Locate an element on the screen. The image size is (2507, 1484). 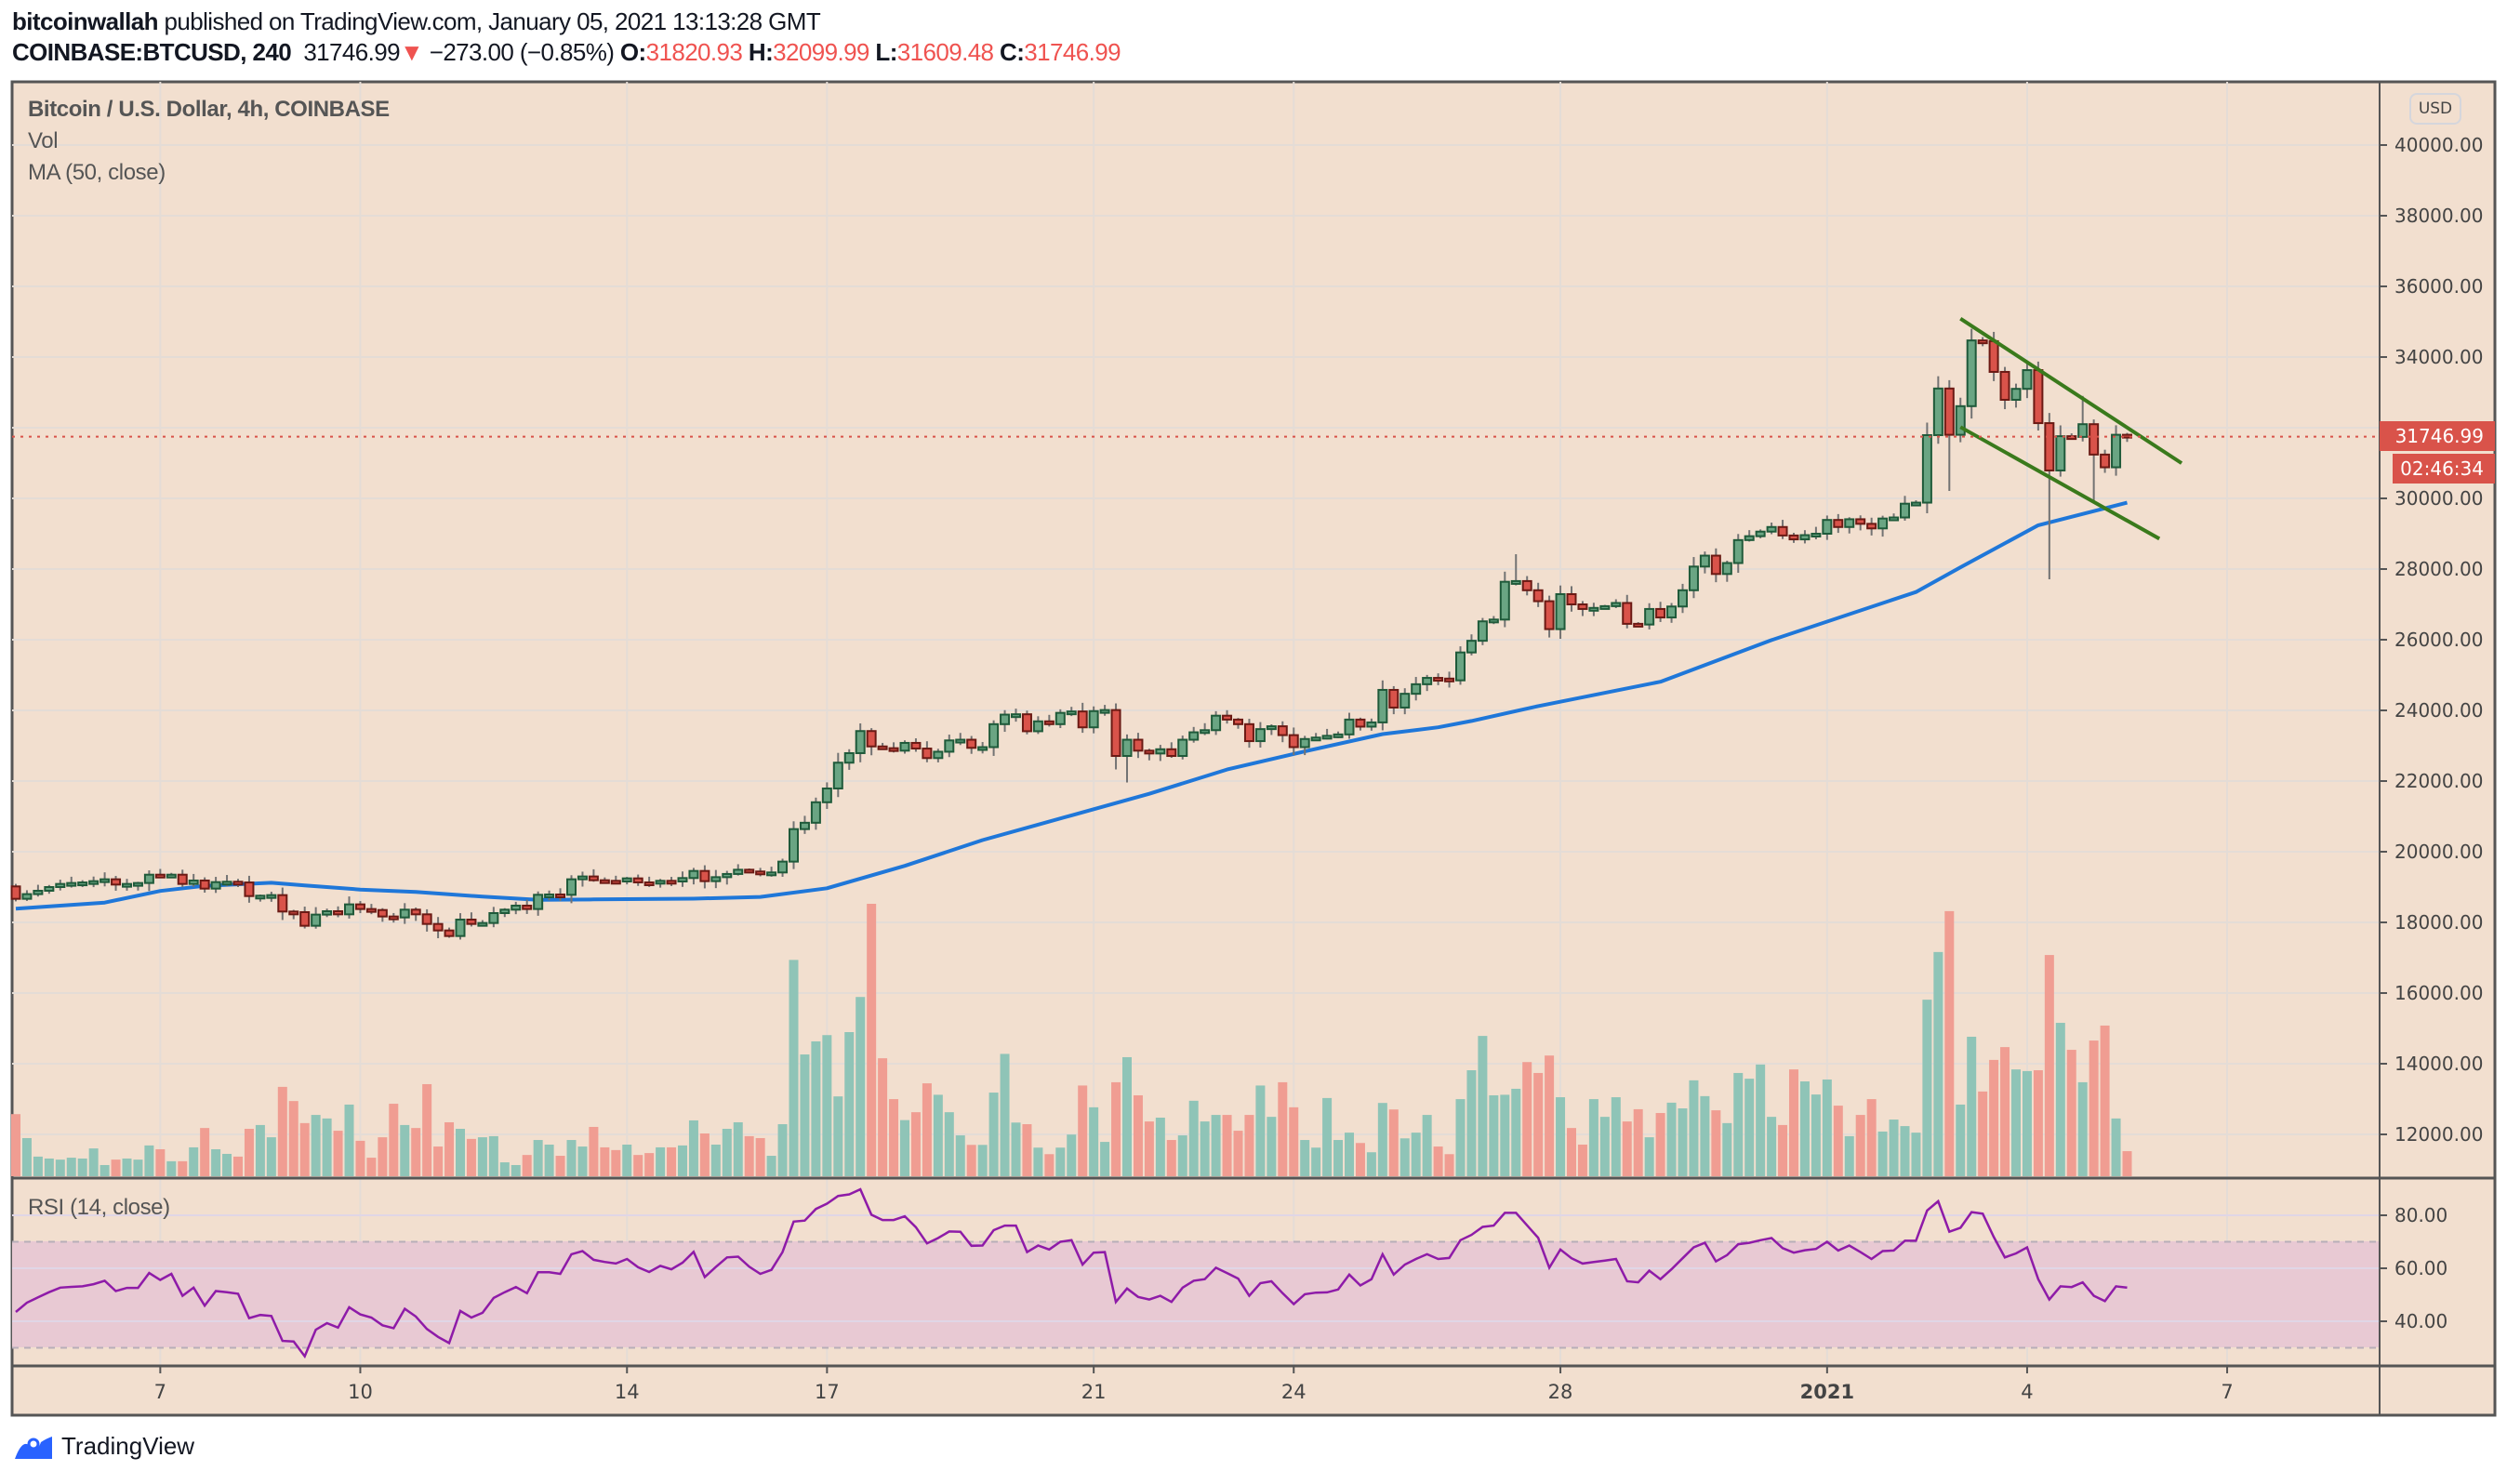
countdown-tag: 02:46:34 is located at coordinates (2444, 469).